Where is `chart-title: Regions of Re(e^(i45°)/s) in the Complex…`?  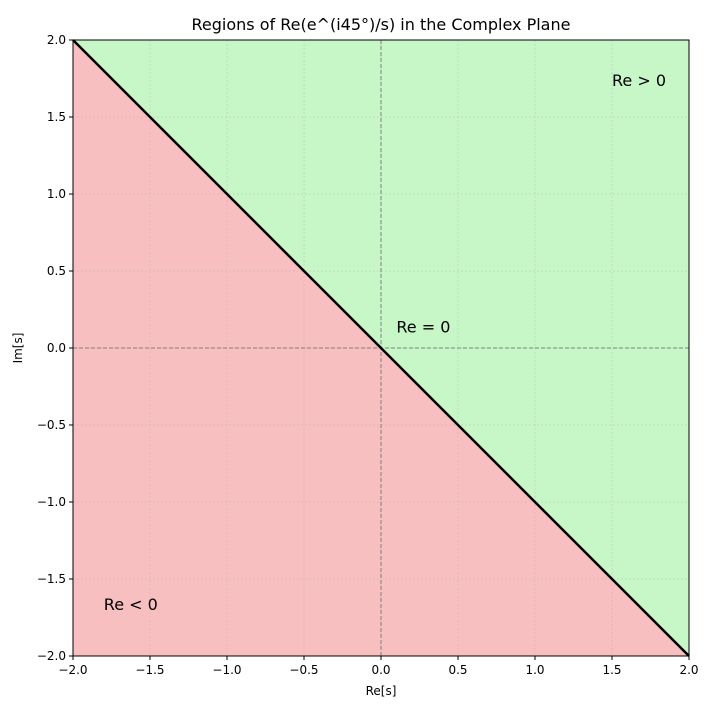 chart-title: Regions of Re(e^(i45°)/s) in the Complex… is located at coordinates (381, 24).